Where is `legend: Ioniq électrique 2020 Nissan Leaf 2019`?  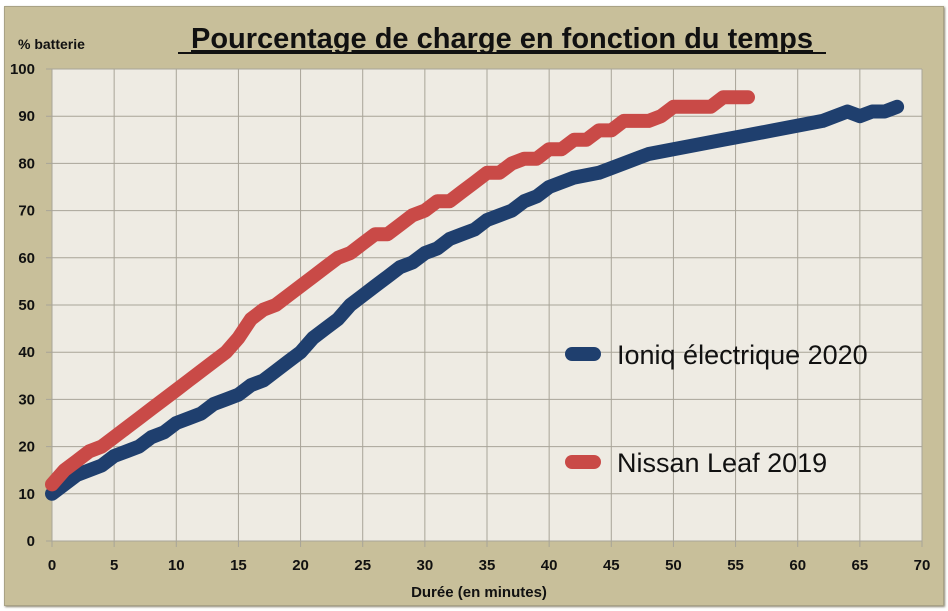
legend: Ioniq électrique 2020 Nissan Leaf 2019 is located at coordinates (716, 409).